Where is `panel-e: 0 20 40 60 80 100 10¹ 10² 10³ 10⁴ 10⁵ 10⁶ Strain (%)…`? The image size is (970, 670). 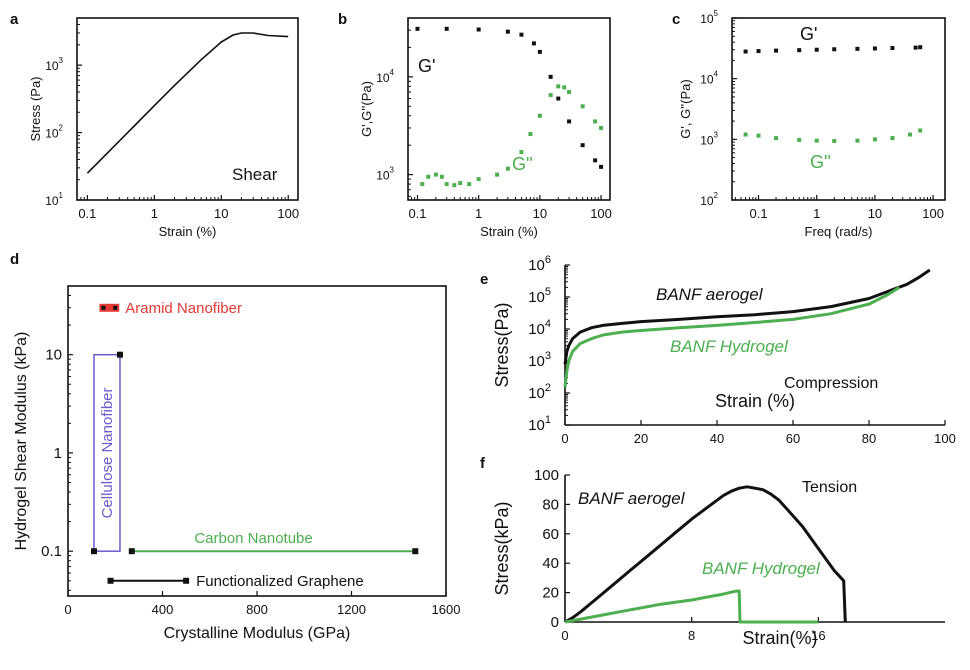 panel-e: 0 20 40 60 80 100 10¹ 10² 10³ 10⁴ 10⁵ 10⁶ Strain (%)… is located at coordinates (724, 350).